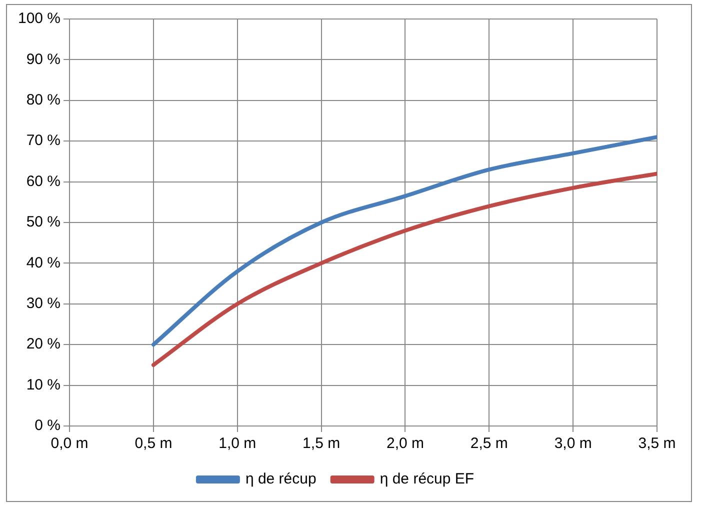 Image resolution: width=701 pixels, height=509 pixels. I want to click on x-tick-label: 0,0 m, so click(69, 443).